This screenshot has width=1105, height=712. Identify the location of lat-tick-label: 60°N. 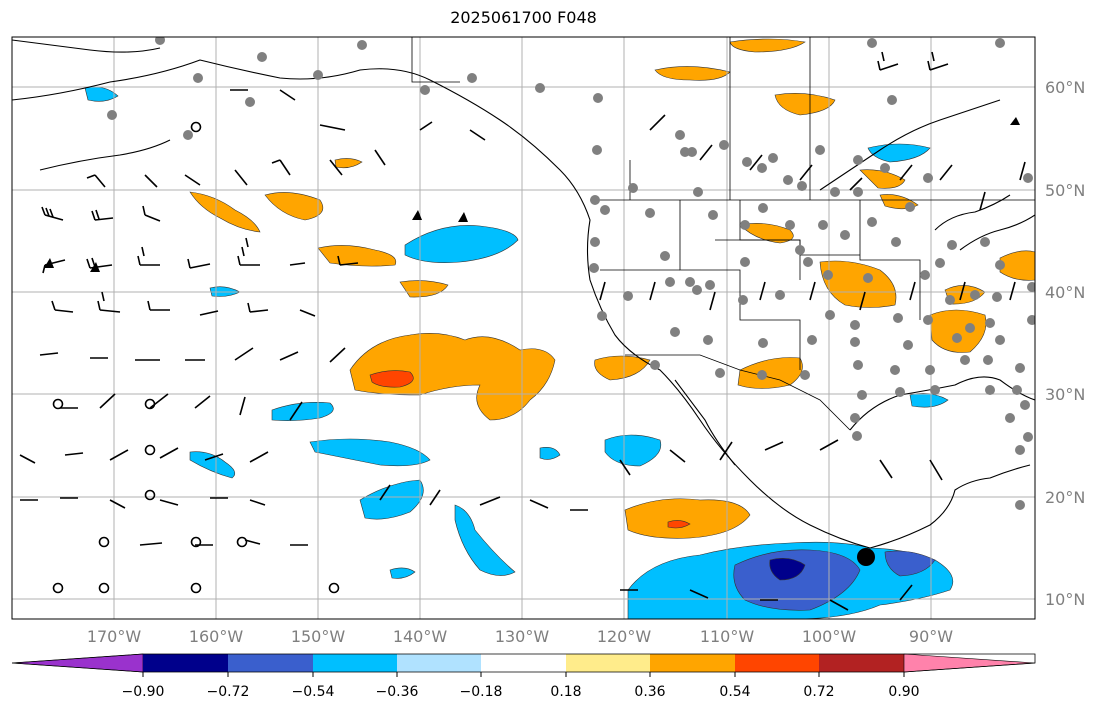
(1065, 87).